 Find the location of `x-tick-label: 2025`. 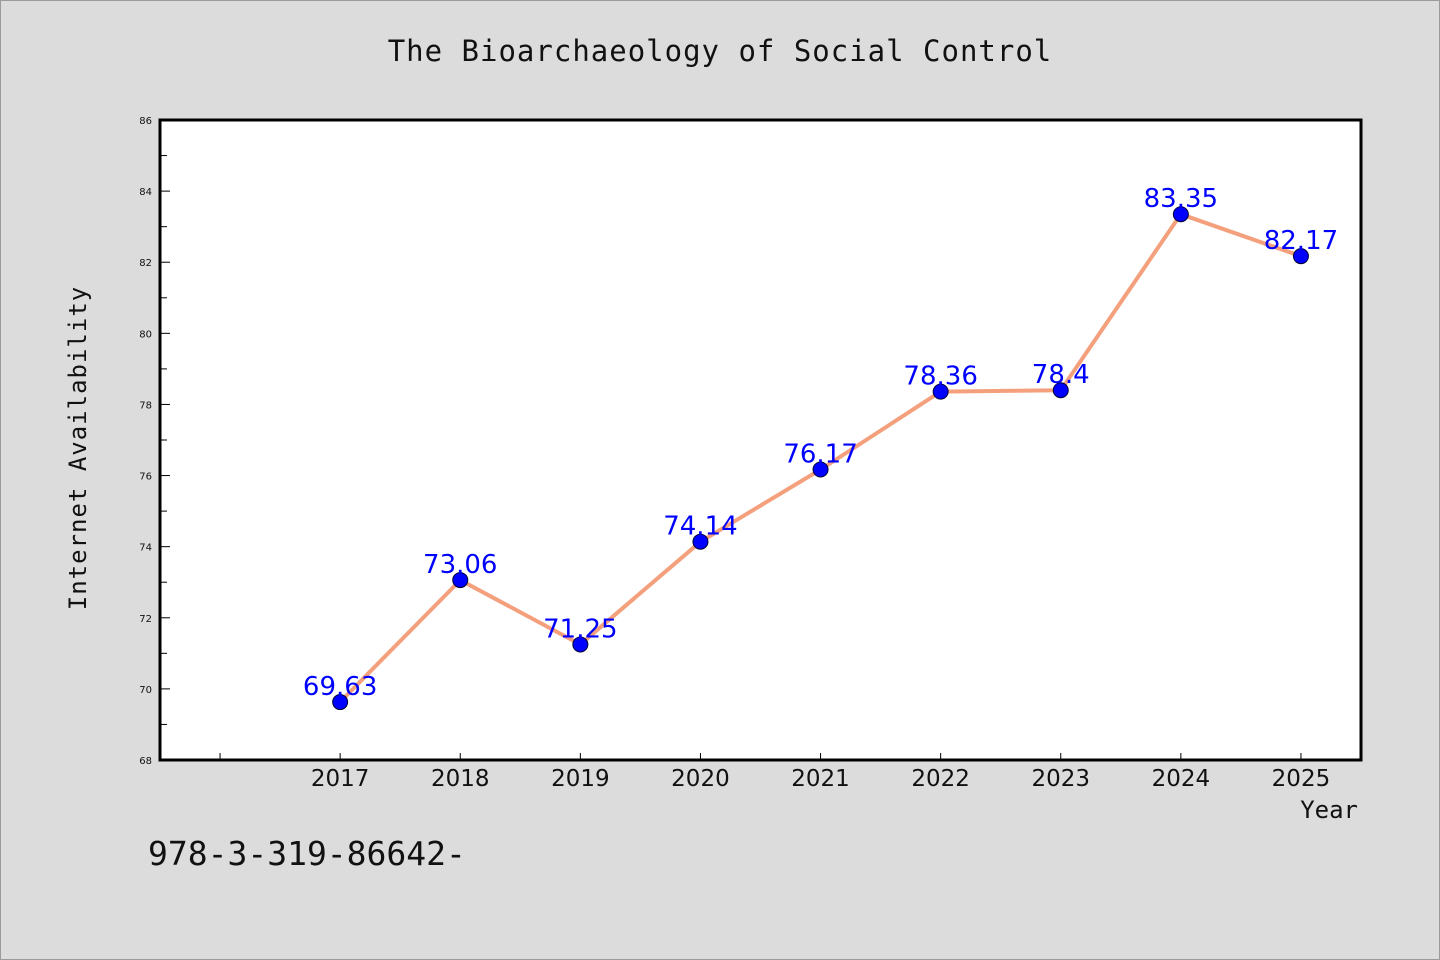

x-tick-label: 2025 is located at coordinates (1301, 779).